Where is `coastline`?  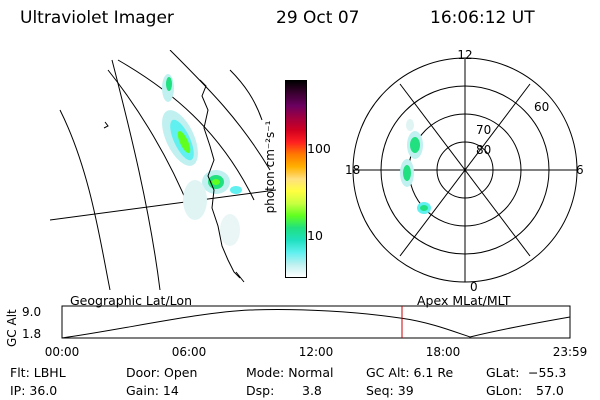
coastline is located at coordinates (222, 181).